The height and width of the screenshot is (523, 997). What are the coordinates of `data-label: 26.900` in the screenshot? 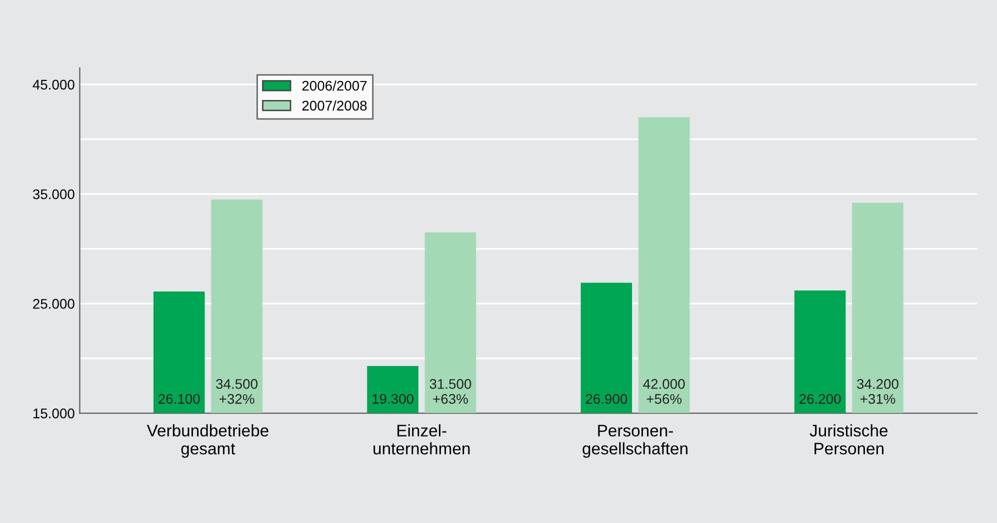 It's located at (607, 399).